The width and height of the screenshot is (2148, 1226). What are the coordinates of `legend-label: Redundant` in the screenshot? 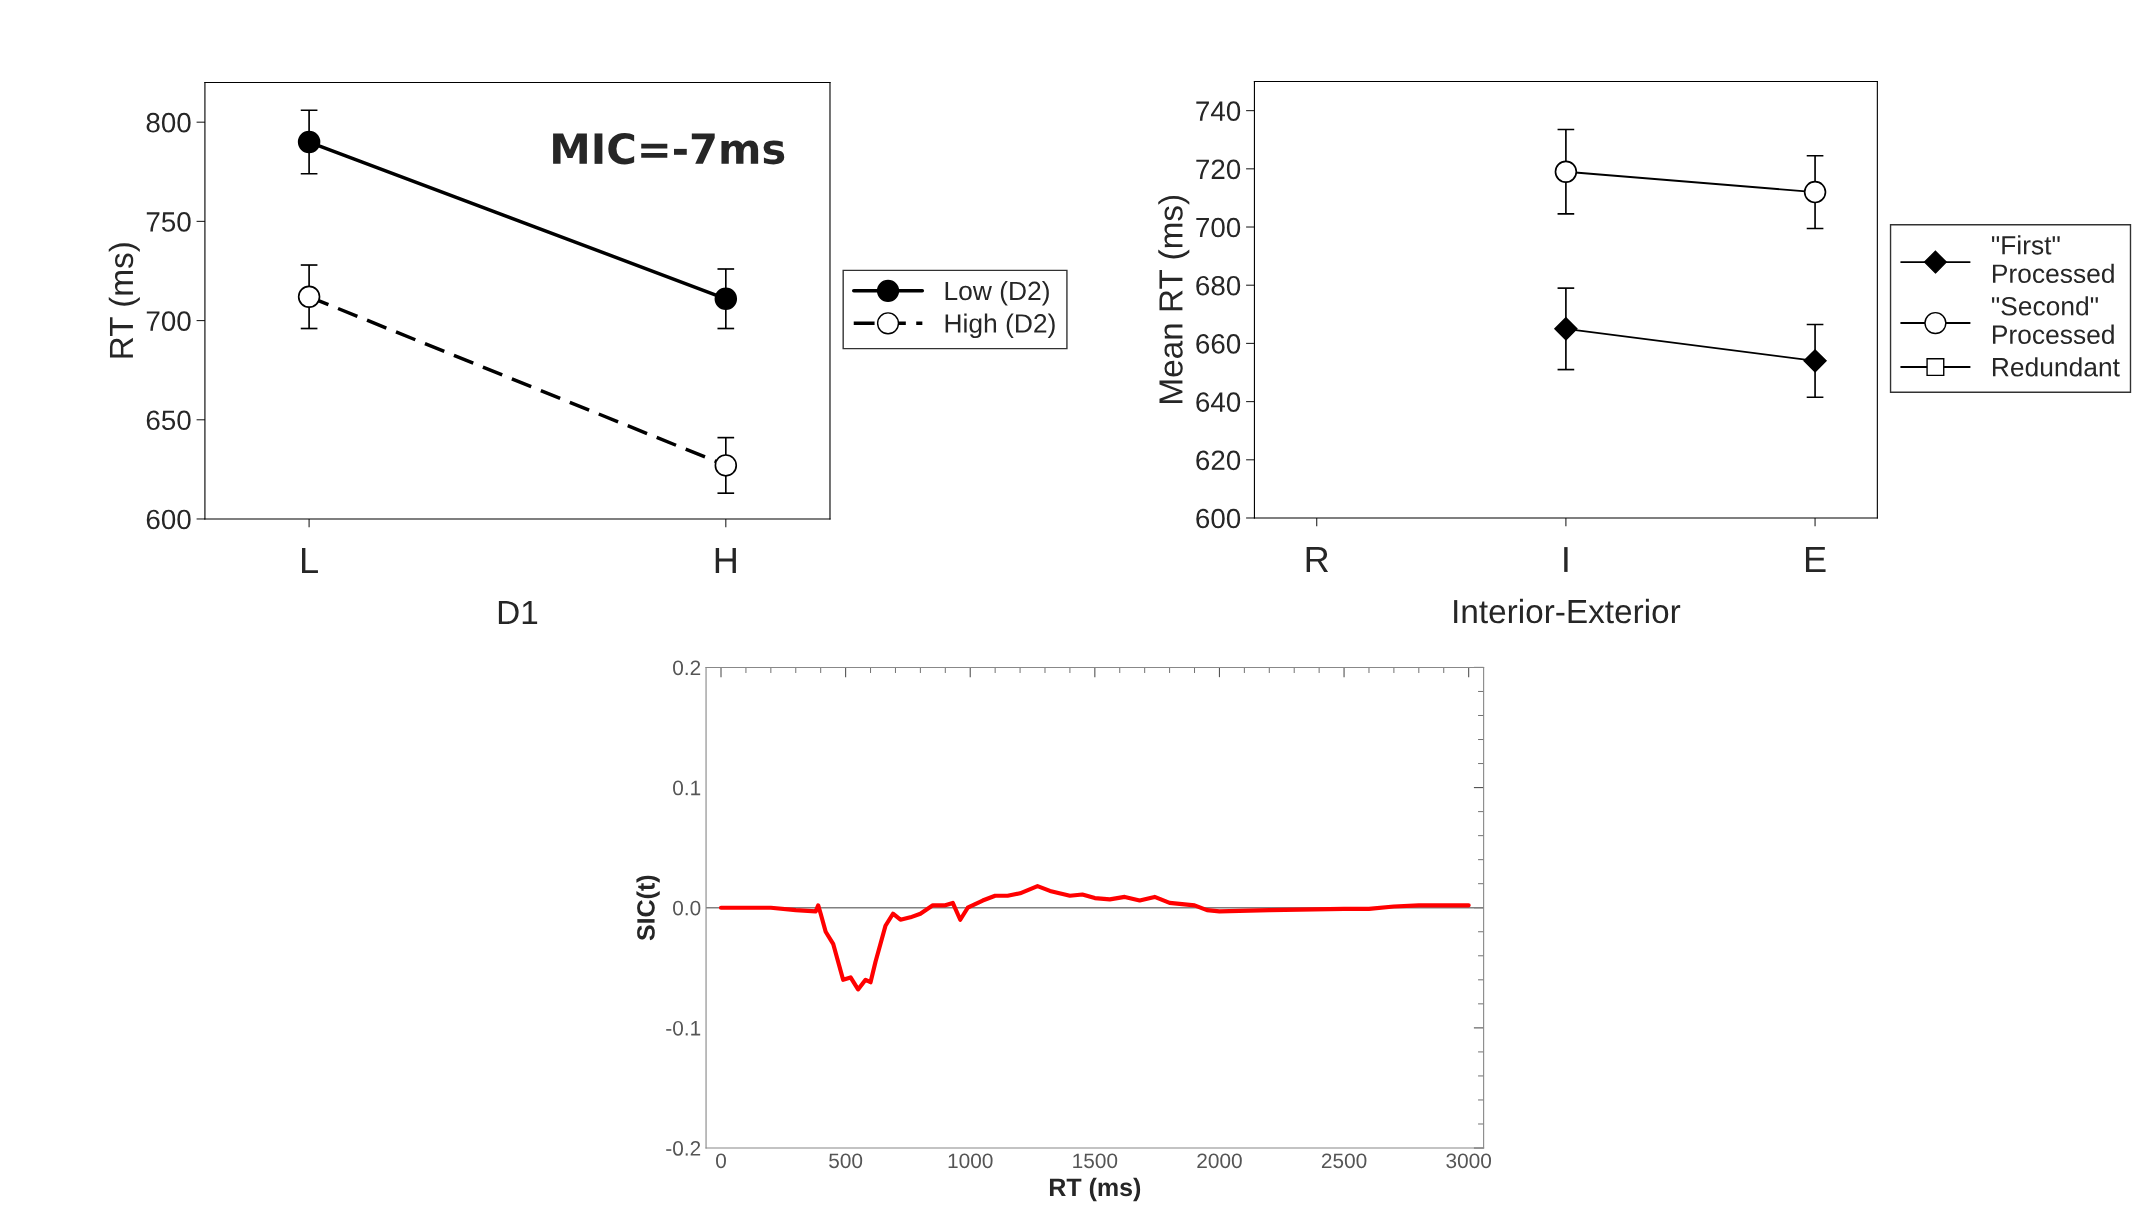 It's located at (2056, 367).